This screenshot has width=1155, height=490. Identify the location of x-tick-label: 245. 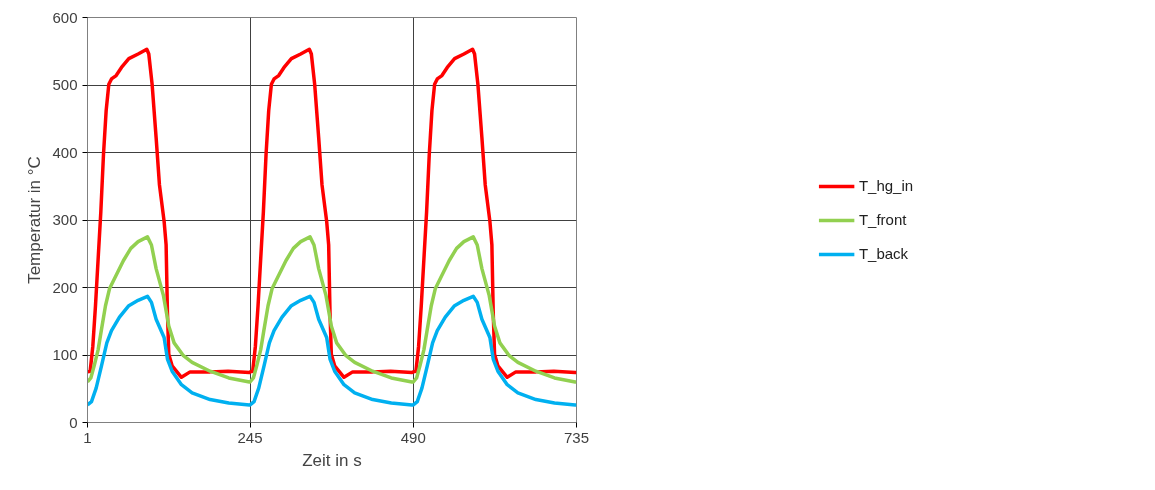
(250, 437).